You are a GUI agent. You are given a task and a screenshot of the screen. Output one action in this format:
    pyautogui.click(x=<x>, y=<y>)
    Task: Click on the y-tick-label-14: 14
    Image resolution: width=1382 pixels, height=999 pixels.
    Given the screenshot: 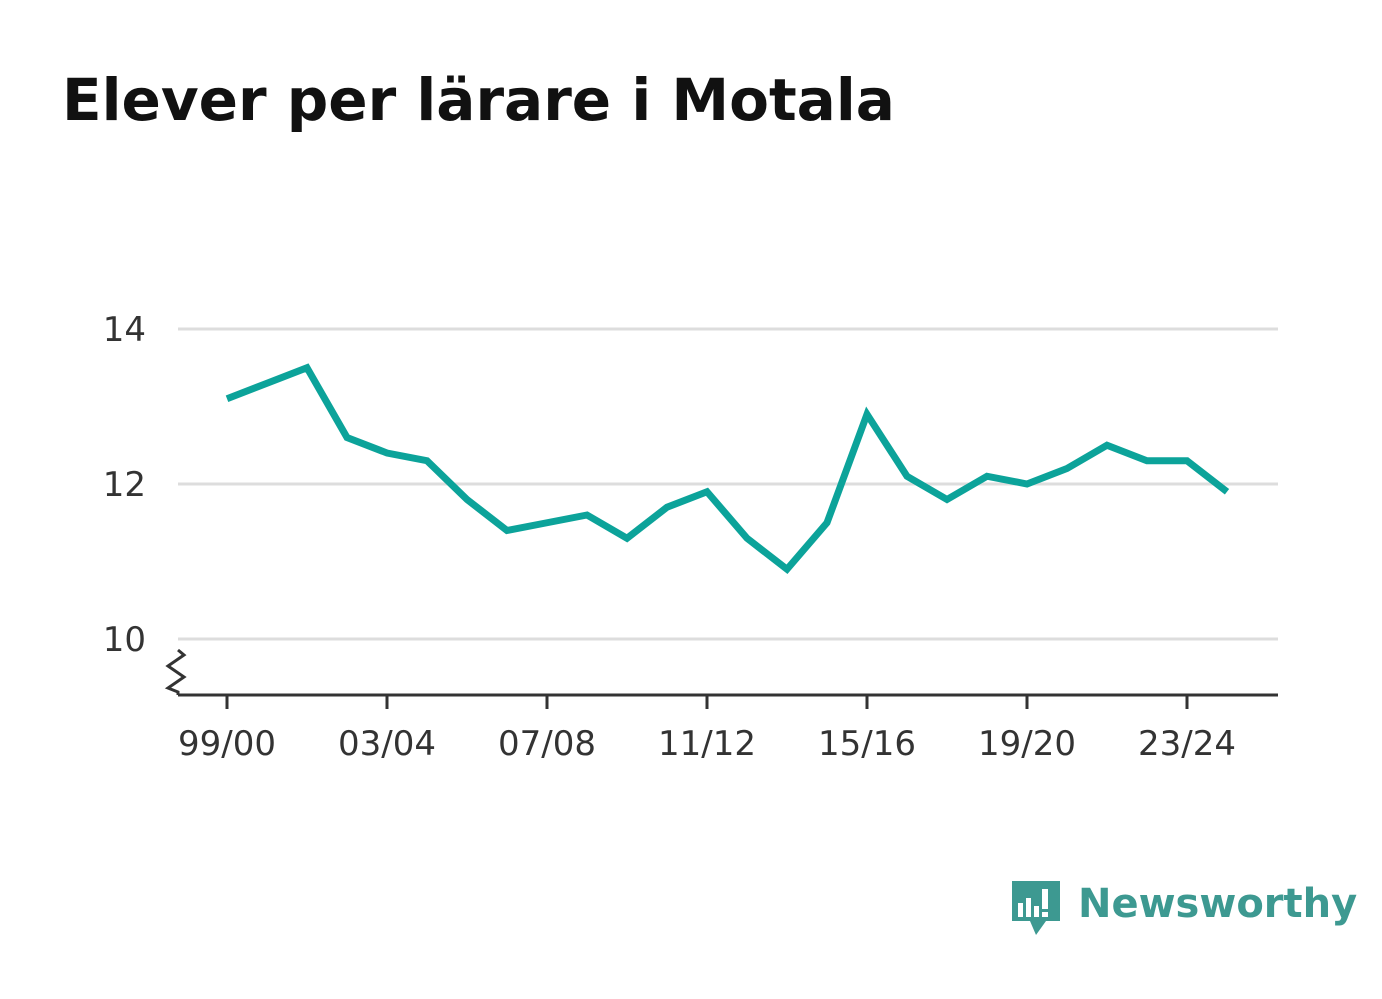 What is the action you would take?
    pyautogui.click(x=124, y=330)
    